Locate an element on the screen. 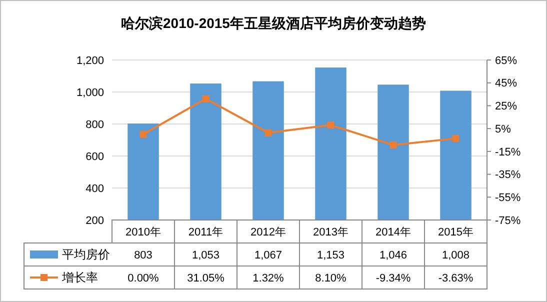  x-tick-label: 2012年 is located at coordinates (268, 232).